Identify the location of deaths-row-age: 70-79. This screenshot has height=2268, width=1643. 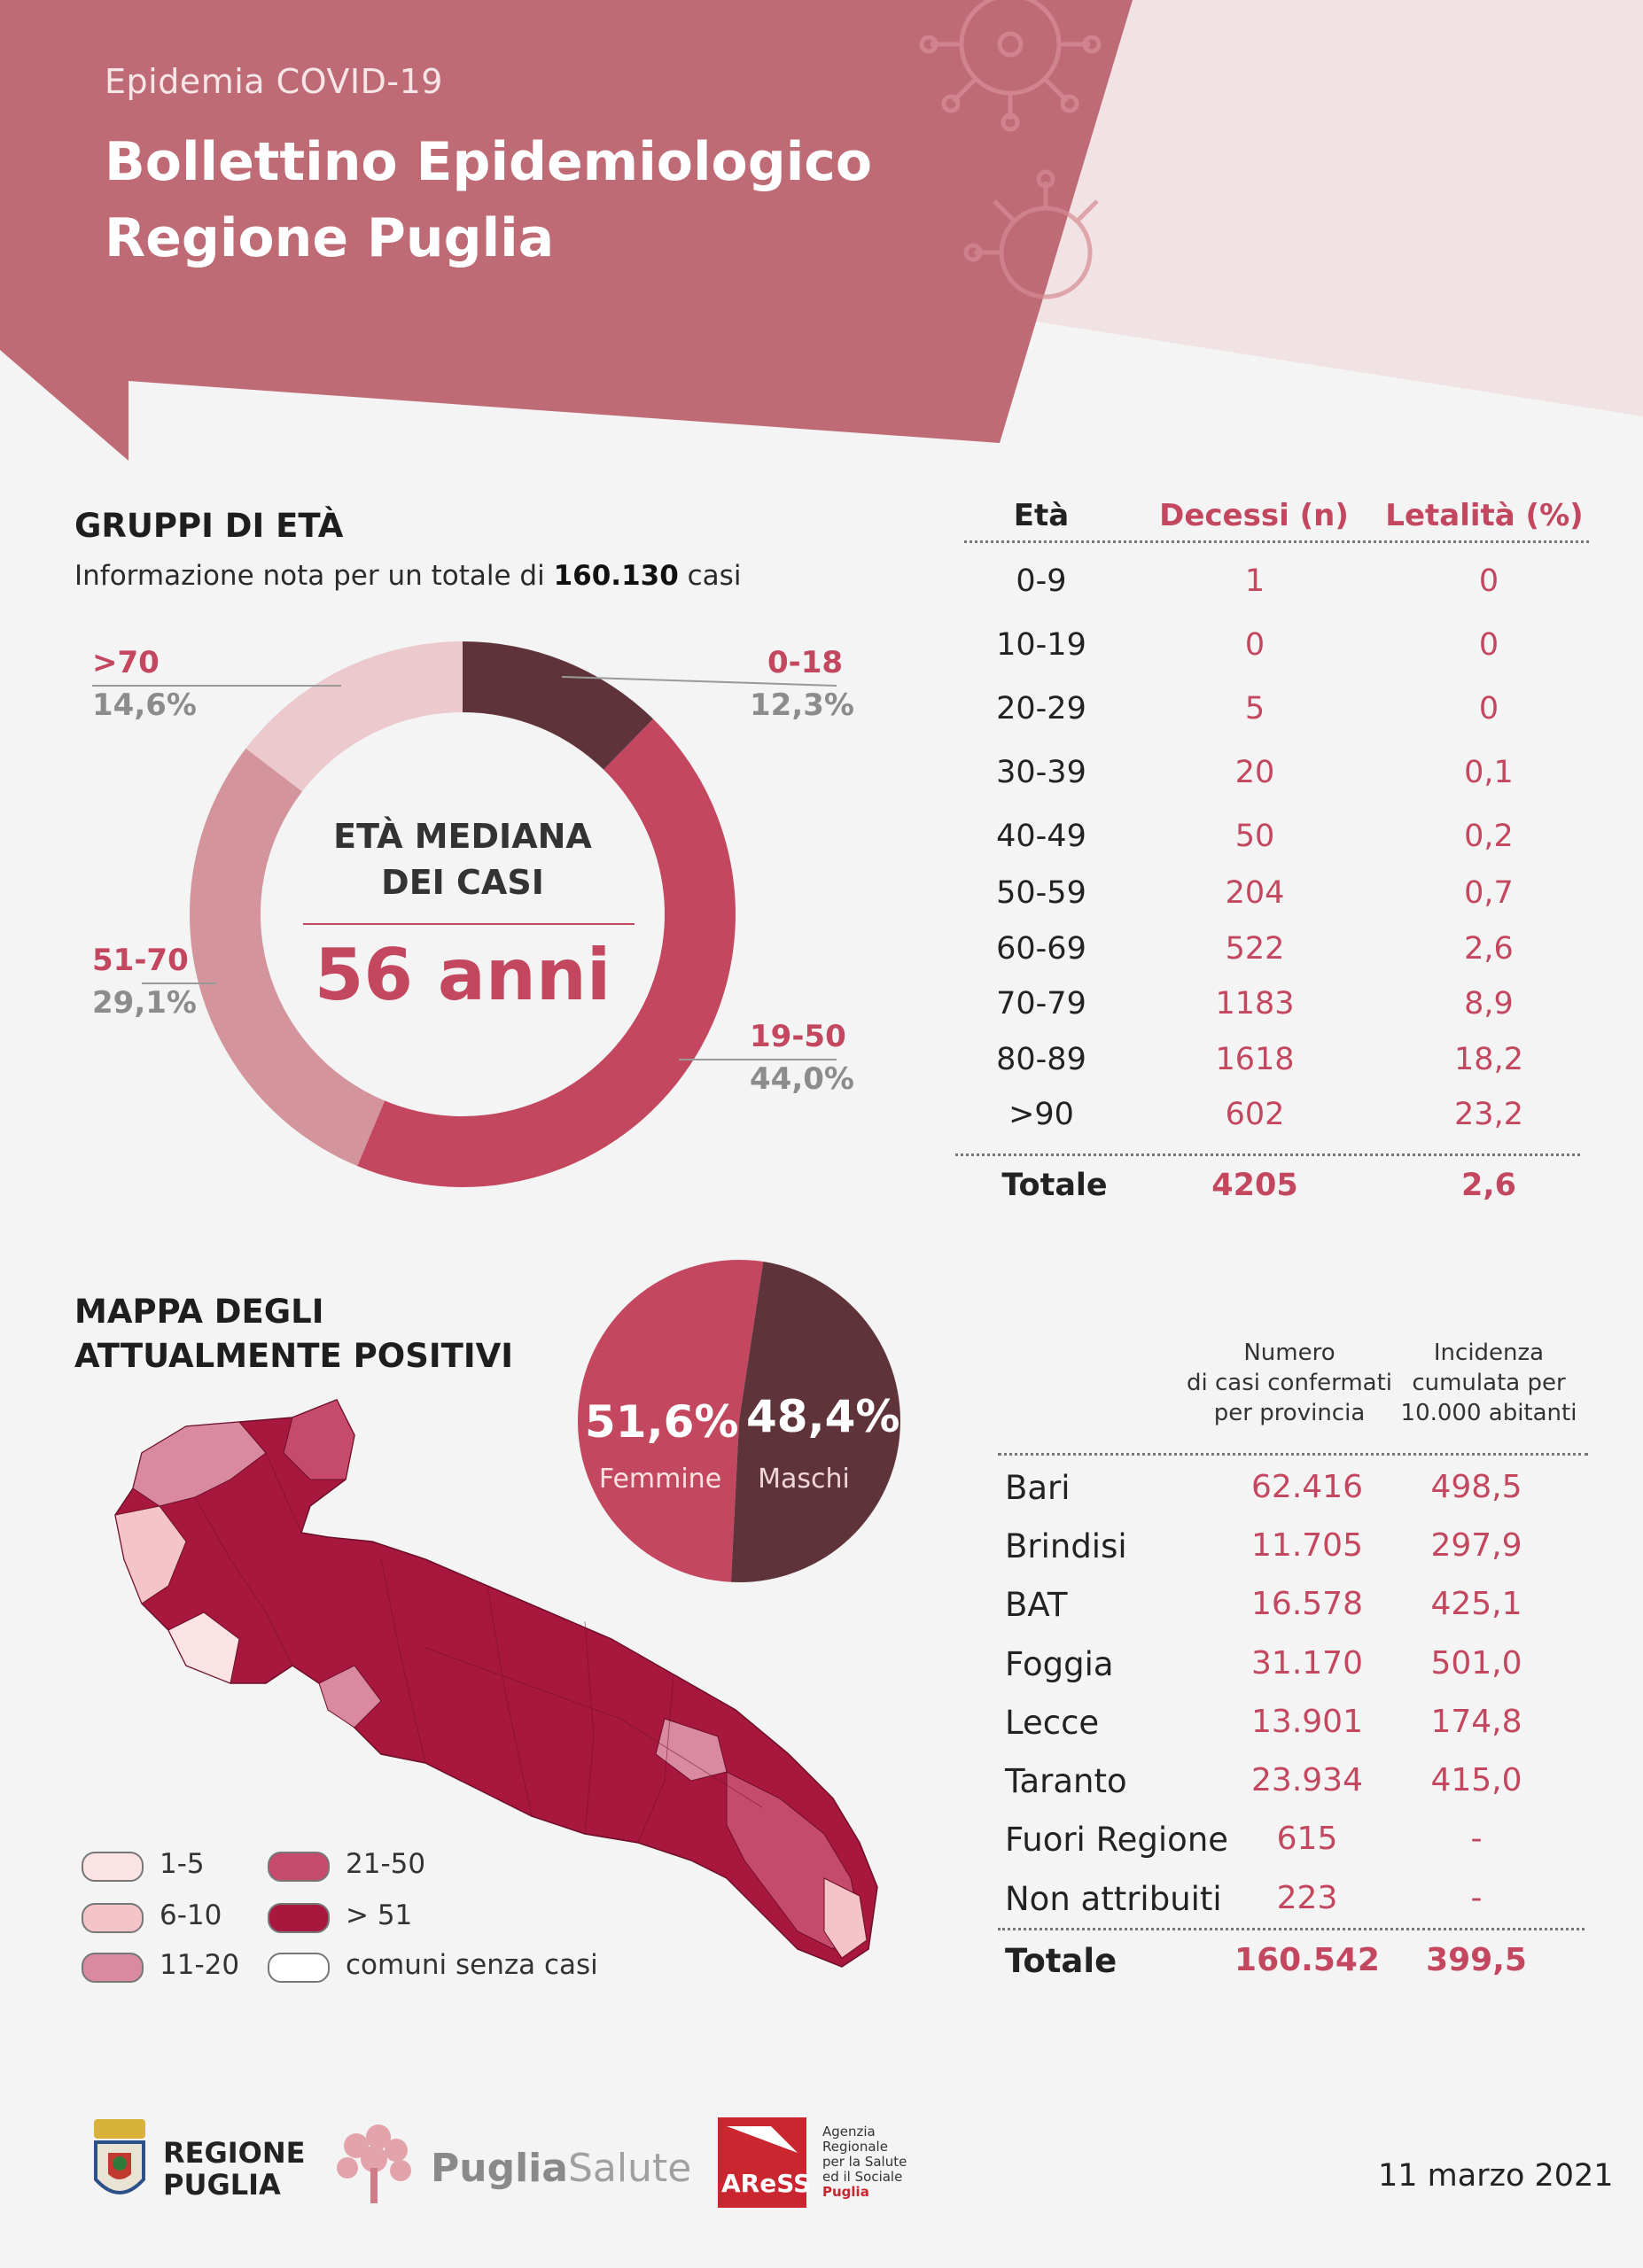
(1041, 1003).